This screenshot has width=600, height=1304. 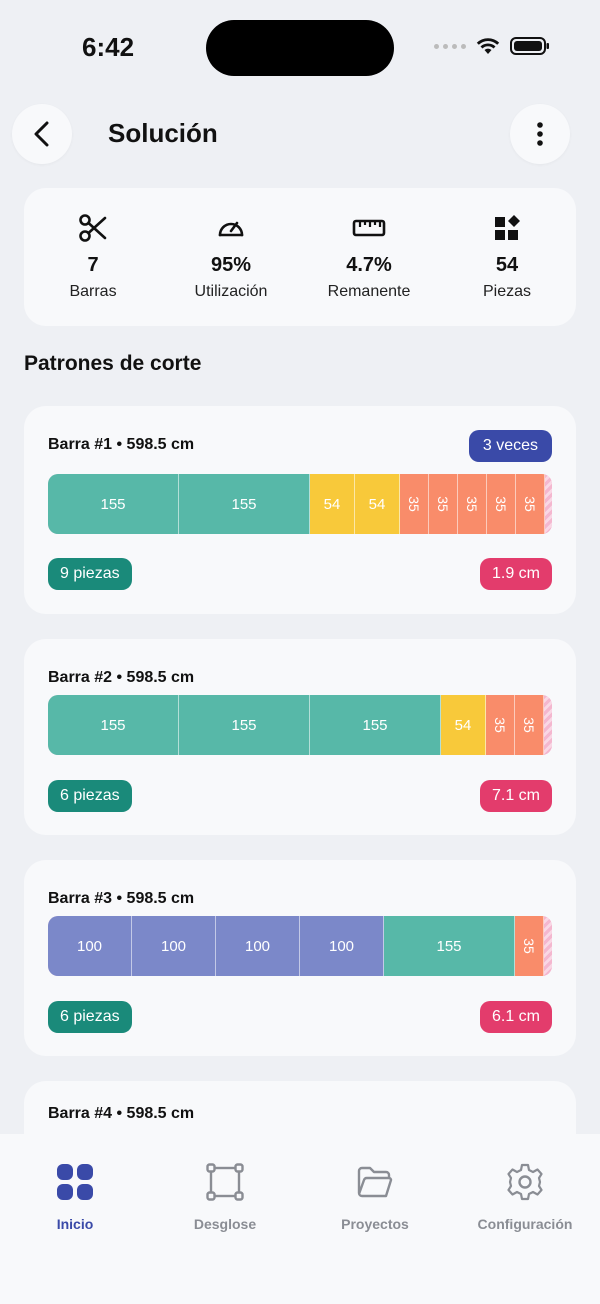 I want to click on nav-label: Configuración, so click(x=525, y=1224).